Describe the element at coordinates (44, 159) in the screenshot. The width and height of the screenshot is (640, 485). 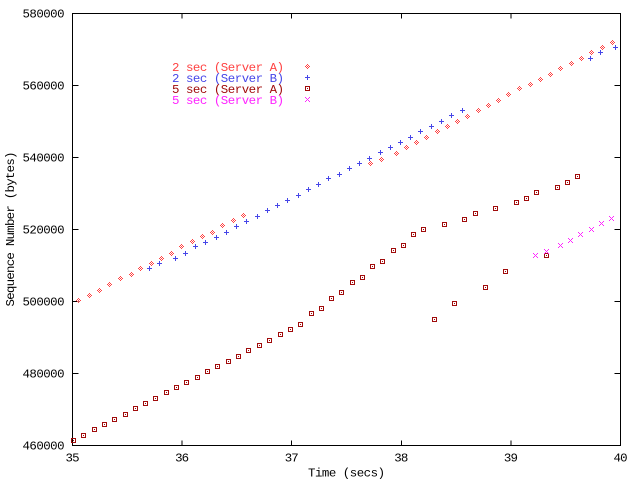
I see `svg-text: 540000` at that location.